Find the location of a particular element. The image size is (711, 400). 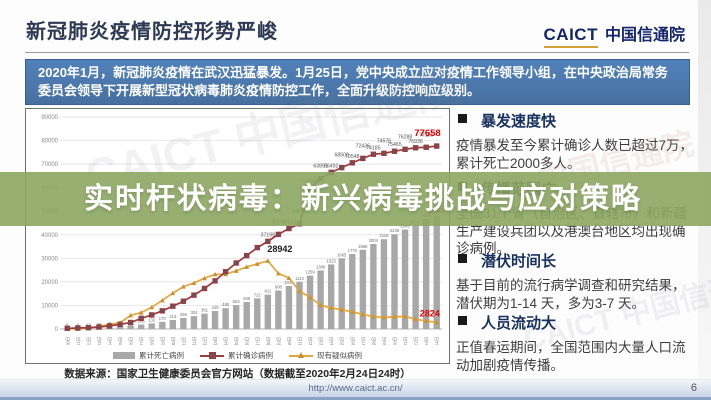

svg-text: 490 is located at coordinates (226, 304).